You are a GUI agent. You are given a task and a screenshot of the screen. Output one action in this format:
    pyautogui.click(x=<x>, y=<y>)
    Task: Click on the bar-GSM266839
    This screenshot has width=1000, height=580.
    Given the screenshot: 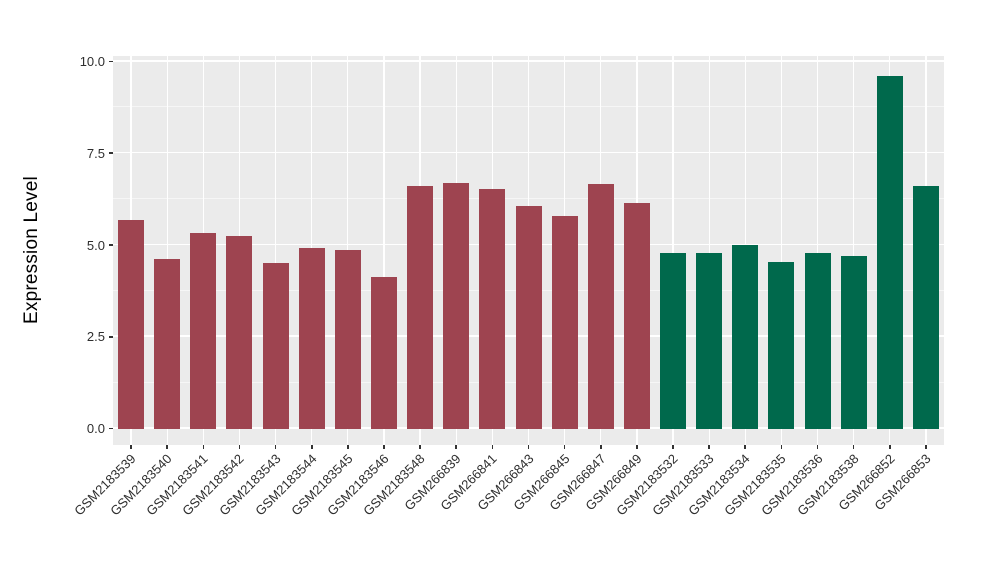 What is the action you would take?
    pyautogui.click(x=456, y=305)
    